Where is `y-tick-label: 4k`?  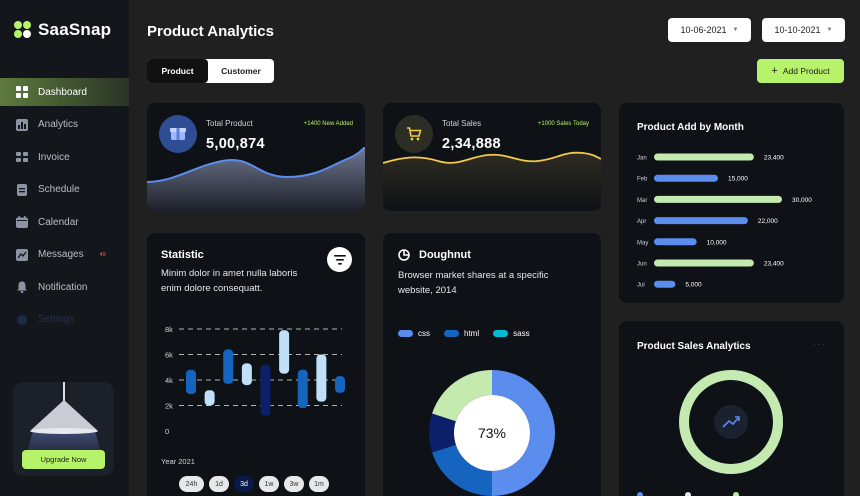
y-tick-label: 4k is located at coordinates (169, 380).